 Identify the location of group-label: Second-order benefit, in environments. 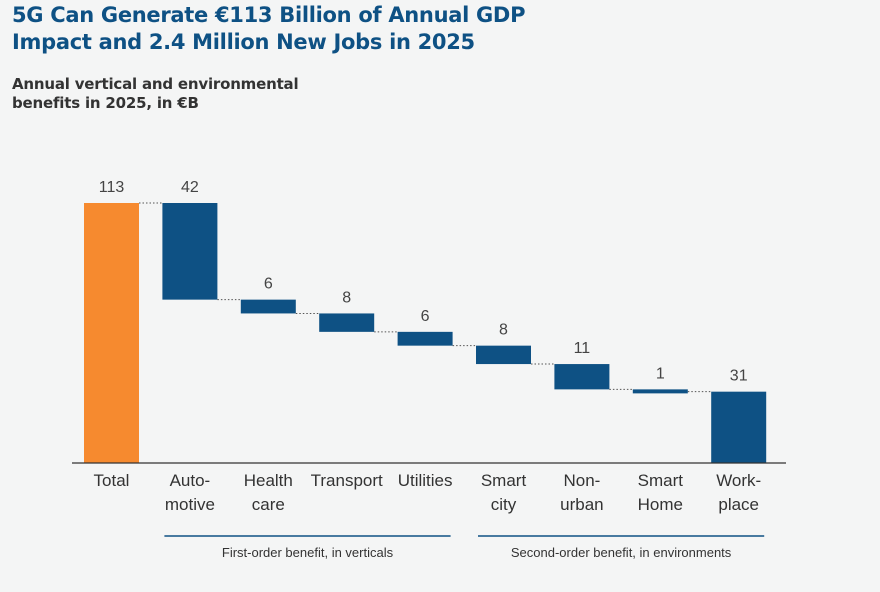
(621, 552).